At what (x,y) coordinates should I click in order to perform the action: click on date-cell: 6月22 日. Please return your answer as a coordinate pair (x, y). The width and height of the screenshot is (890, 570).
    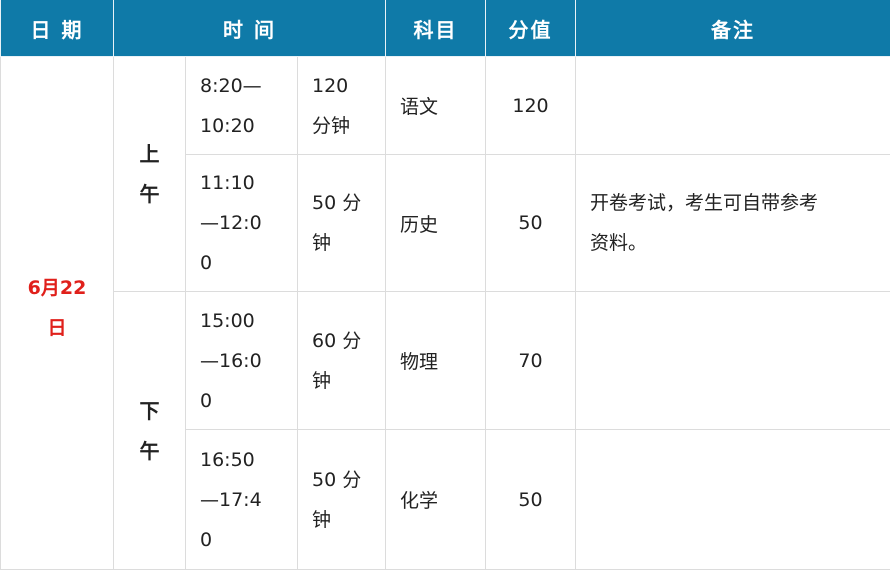
    Looking at the image, I should click on (57, 313).